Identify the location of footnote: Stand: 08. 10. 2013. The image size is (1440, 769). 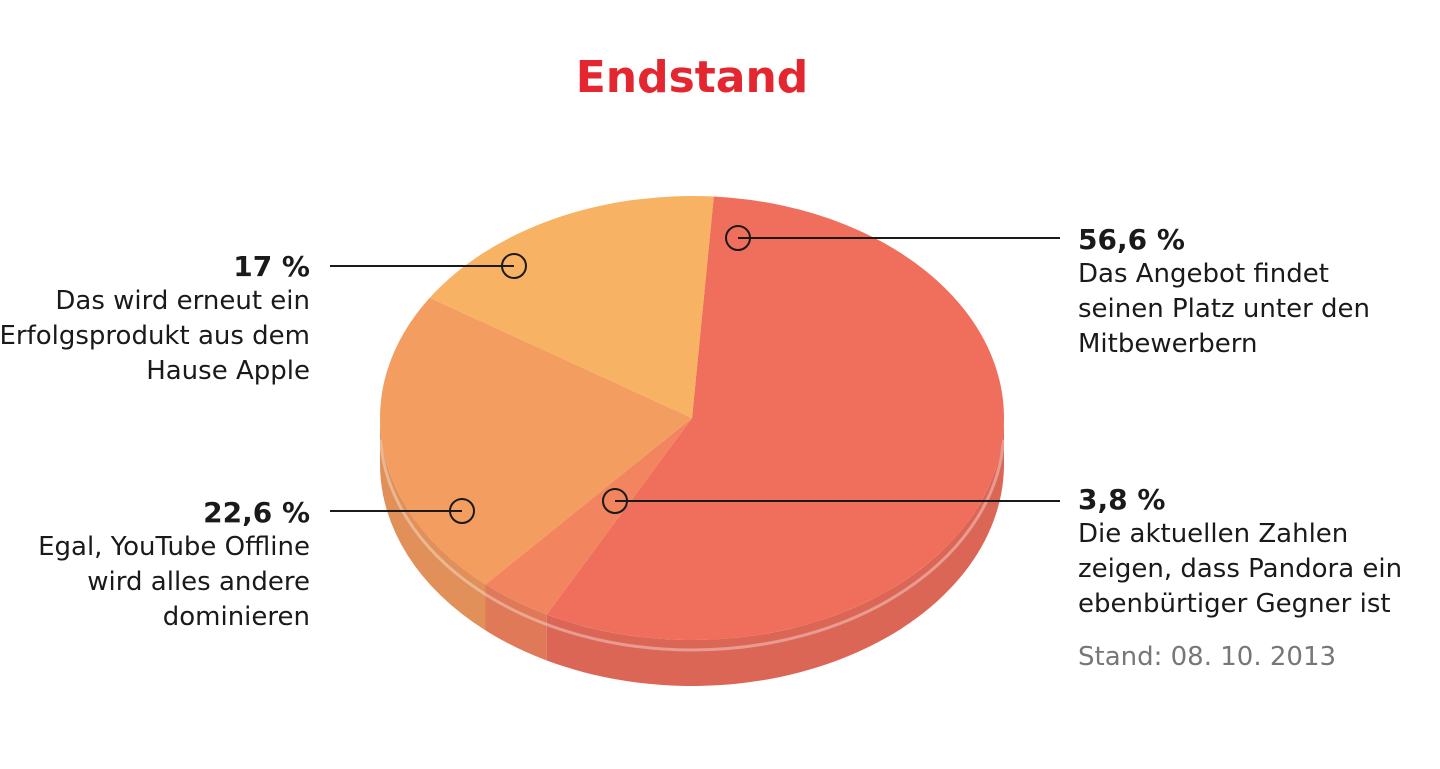
(1207, 657).